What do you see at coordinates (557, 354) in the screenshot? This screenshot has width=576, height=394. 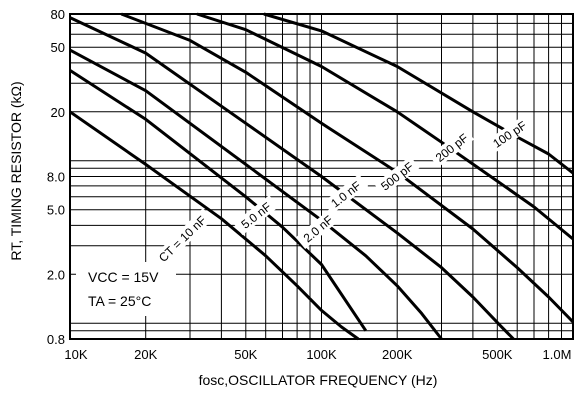 I see `x-tick-label: 1.0M` at bounding box center [557, 354].